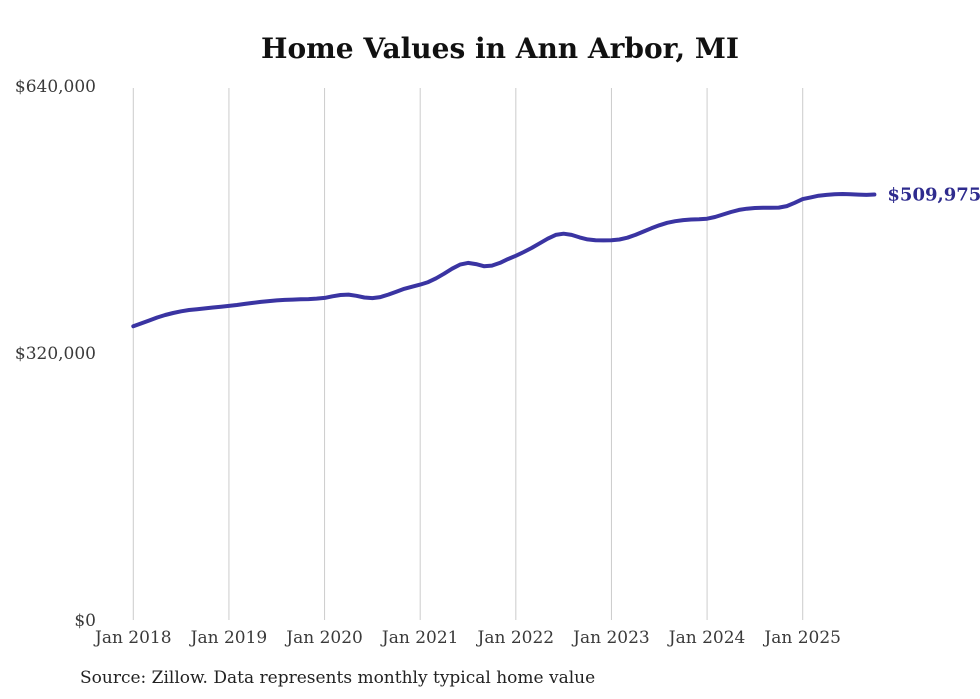  I want to click on y-tick-label: $320,000, so click(55, 354).